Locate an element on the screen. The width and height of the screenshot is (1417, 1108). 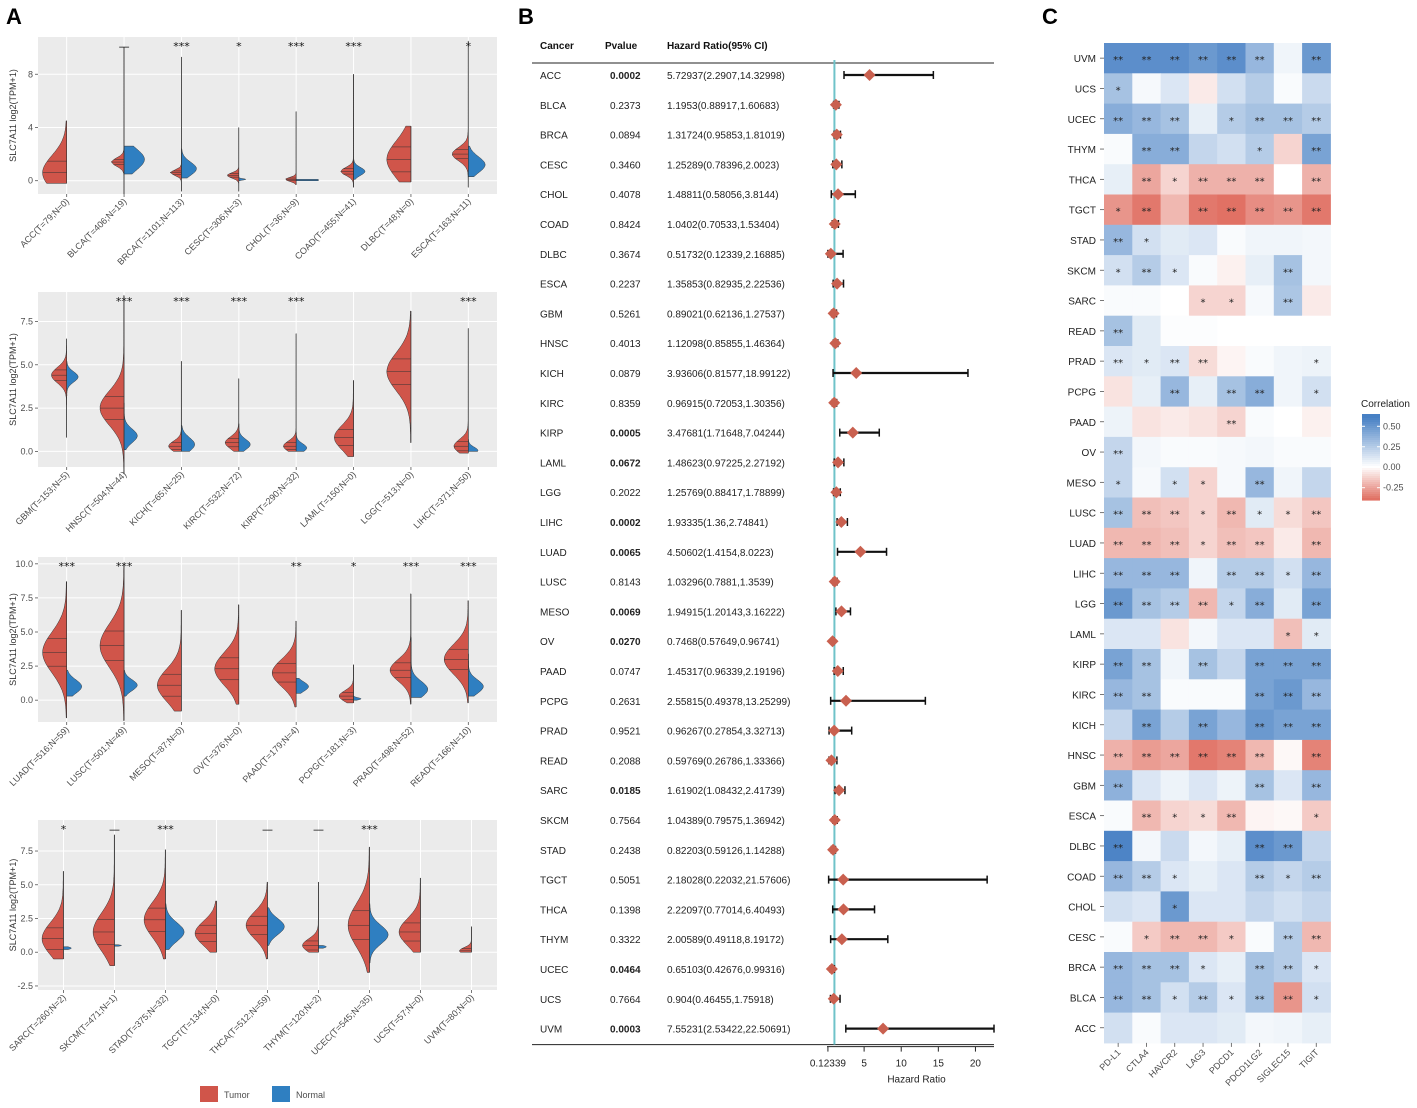
heatmap-row: STAD ** * is located at coordinates (1200, 240).